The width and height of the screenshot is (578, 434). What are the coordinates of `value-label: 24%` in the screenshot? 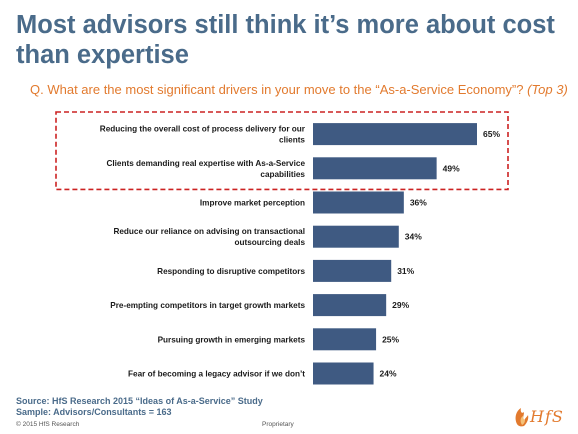 It's located at (388, 374).